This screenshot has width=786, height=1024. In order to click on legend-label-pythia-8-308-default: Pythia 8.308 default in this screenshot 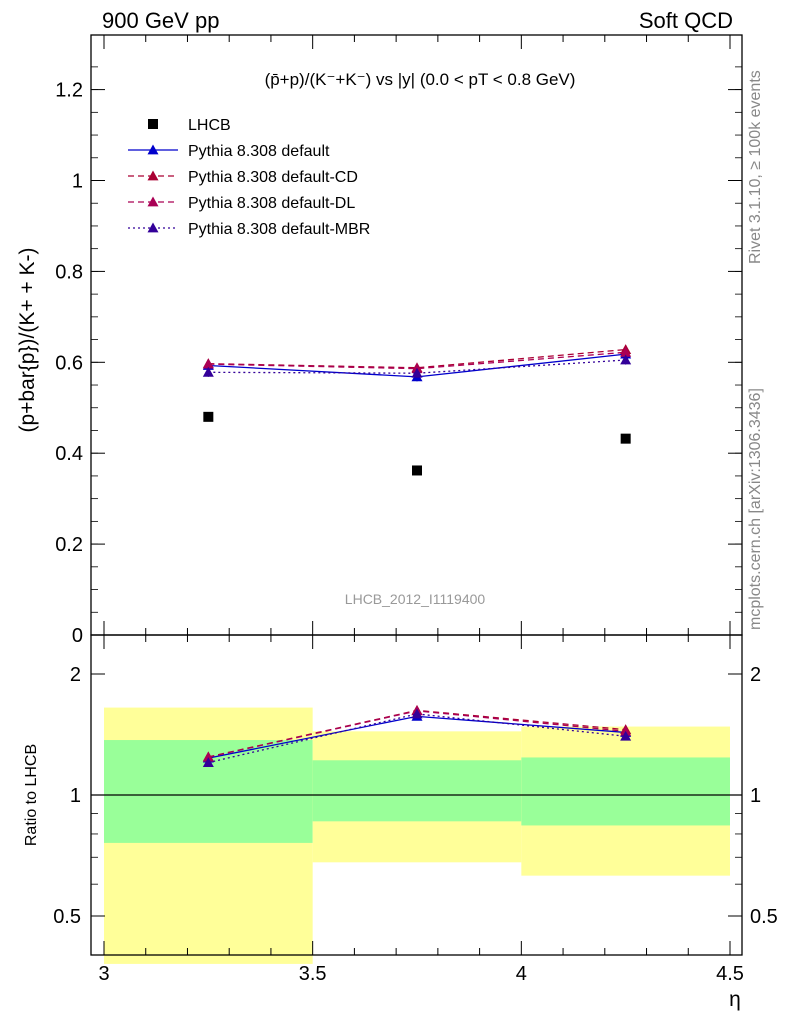, I will do `click(259, 151)`.